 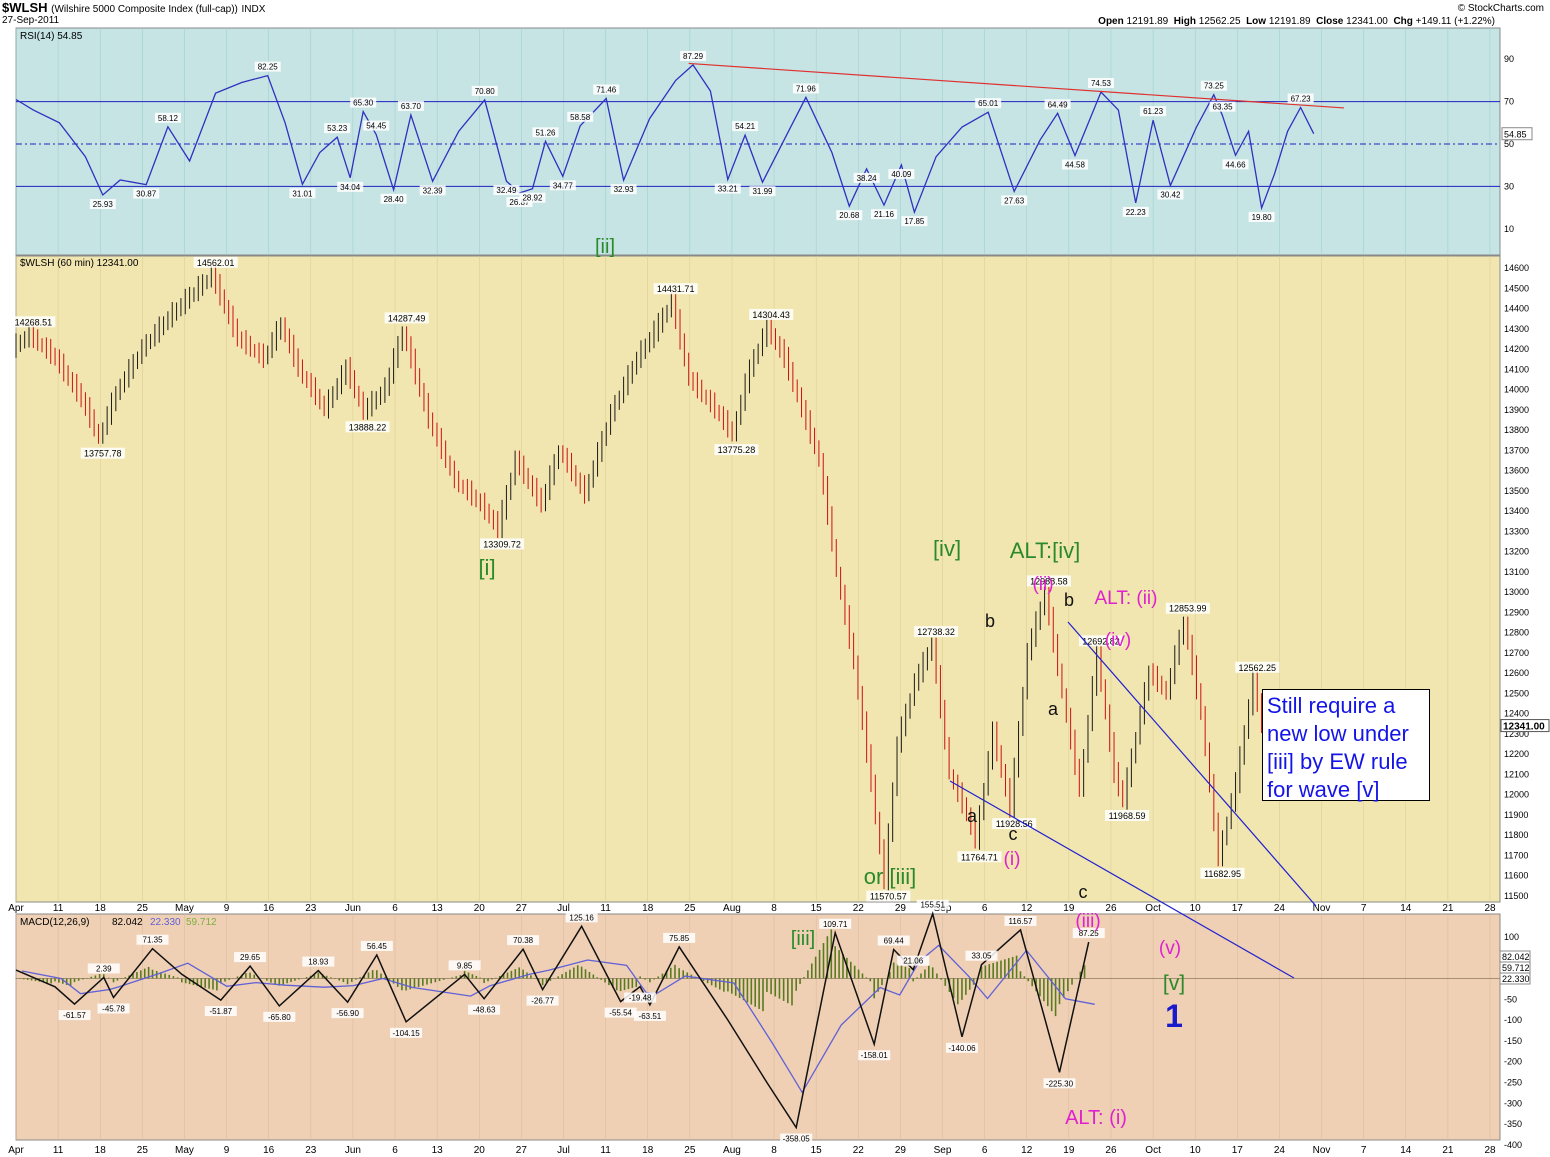 What do you see at coordinates (269, 1150) in the screenshot?
I see `macd-x-tick-label: 16` at bounding box center [269, 1150].